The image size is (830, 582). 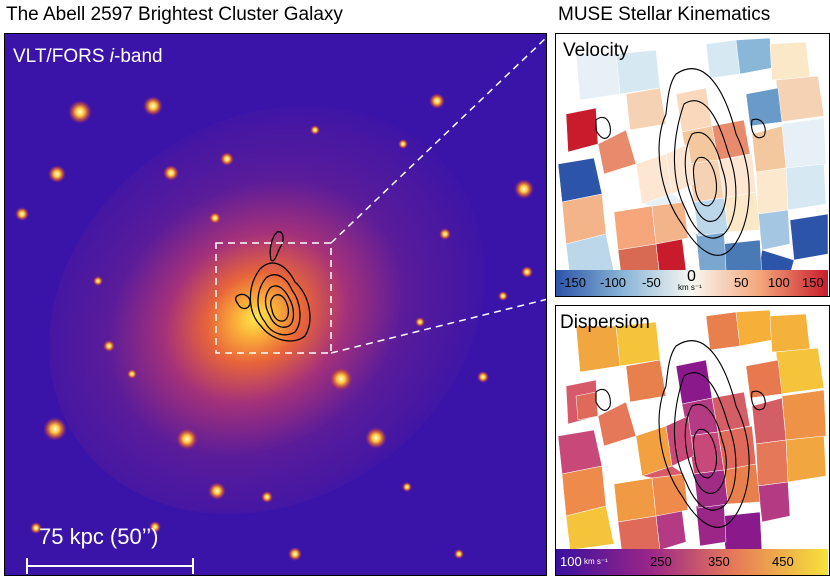 What do you see at coordinates (99, 536) in the screenshot?
I see `scale-bar-label: 75 kpc (50’’)` at bounding box center [99, 536].